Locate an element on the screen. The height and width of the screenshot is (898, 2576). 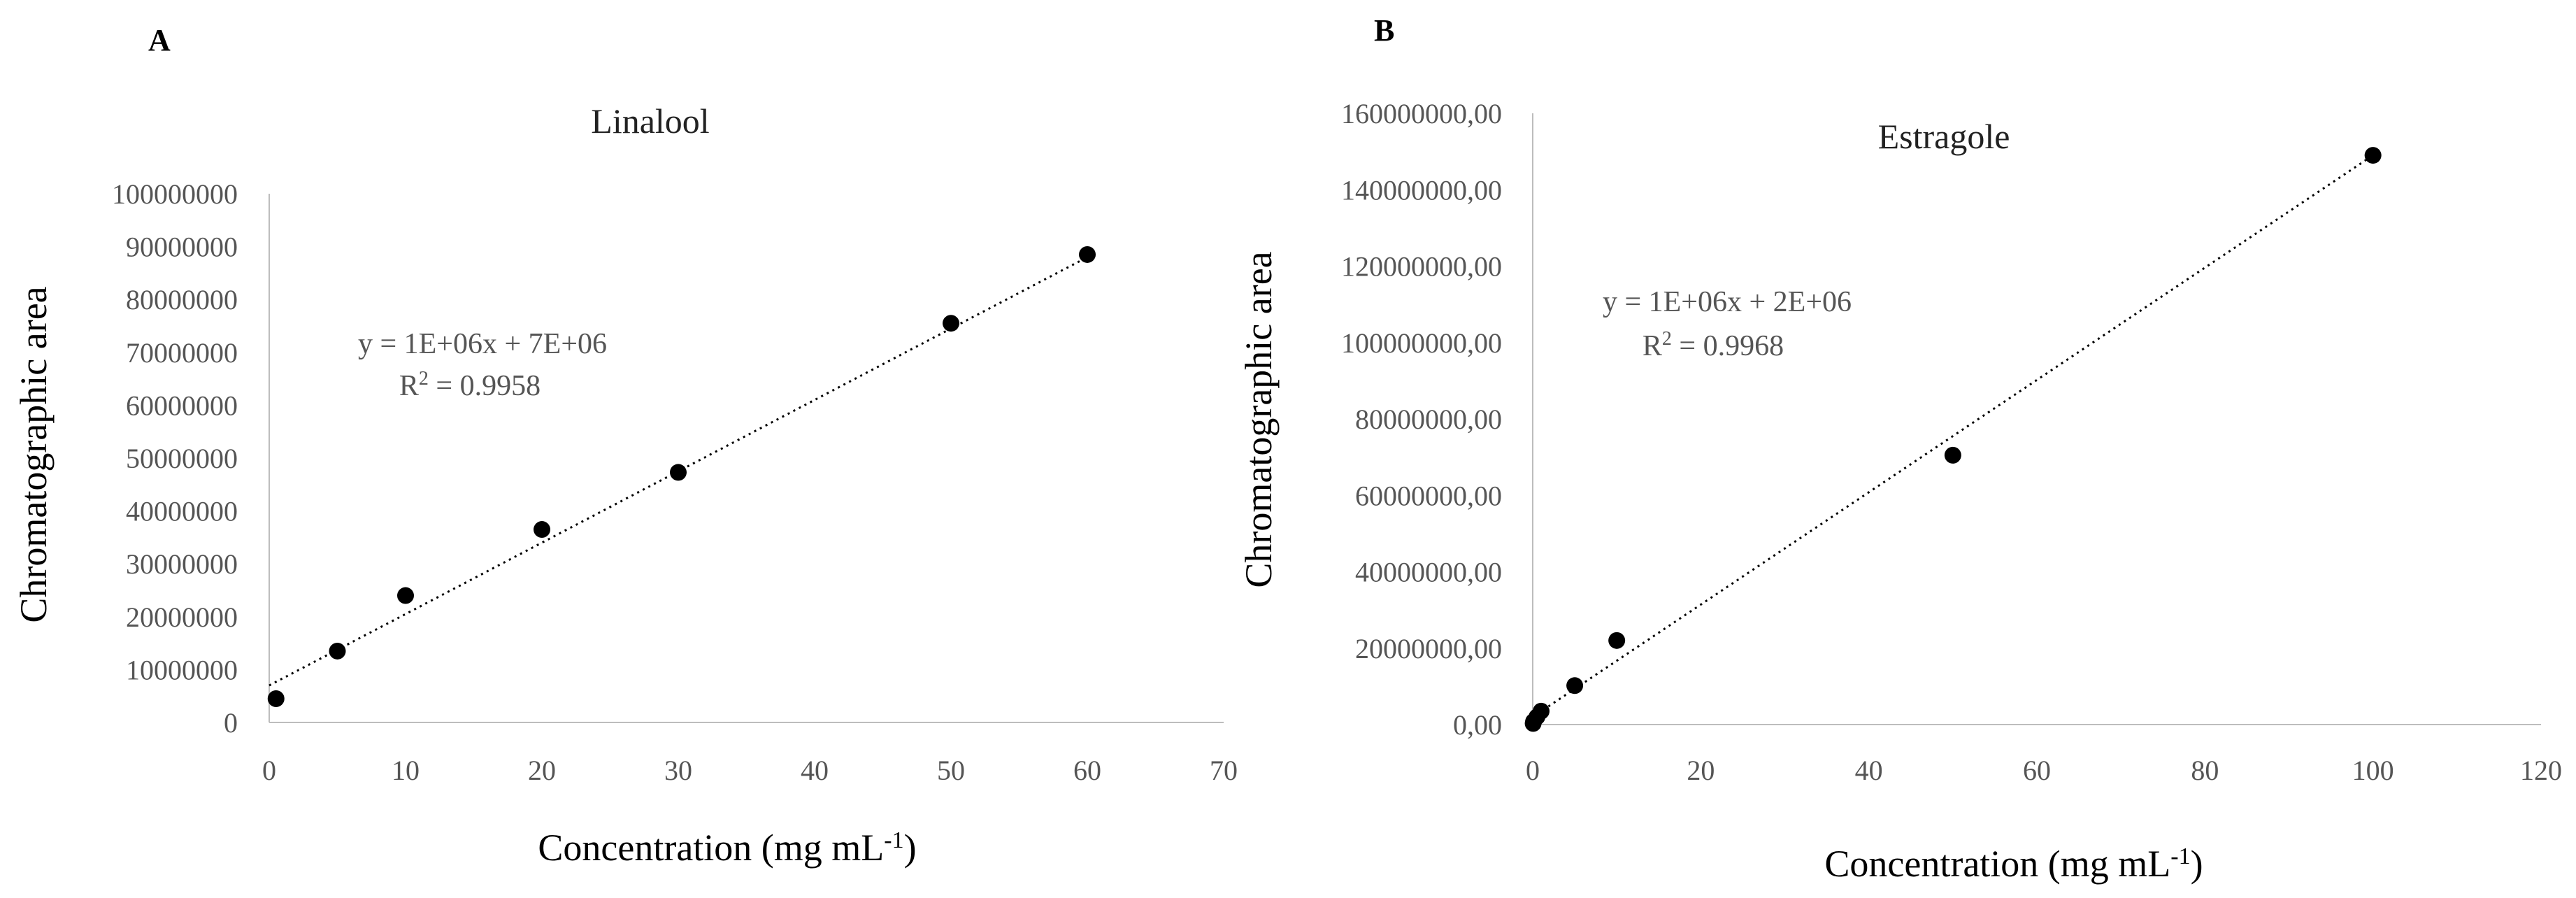
panel-a-x-tick-label: 60 is located at coordinates (1087, 770).